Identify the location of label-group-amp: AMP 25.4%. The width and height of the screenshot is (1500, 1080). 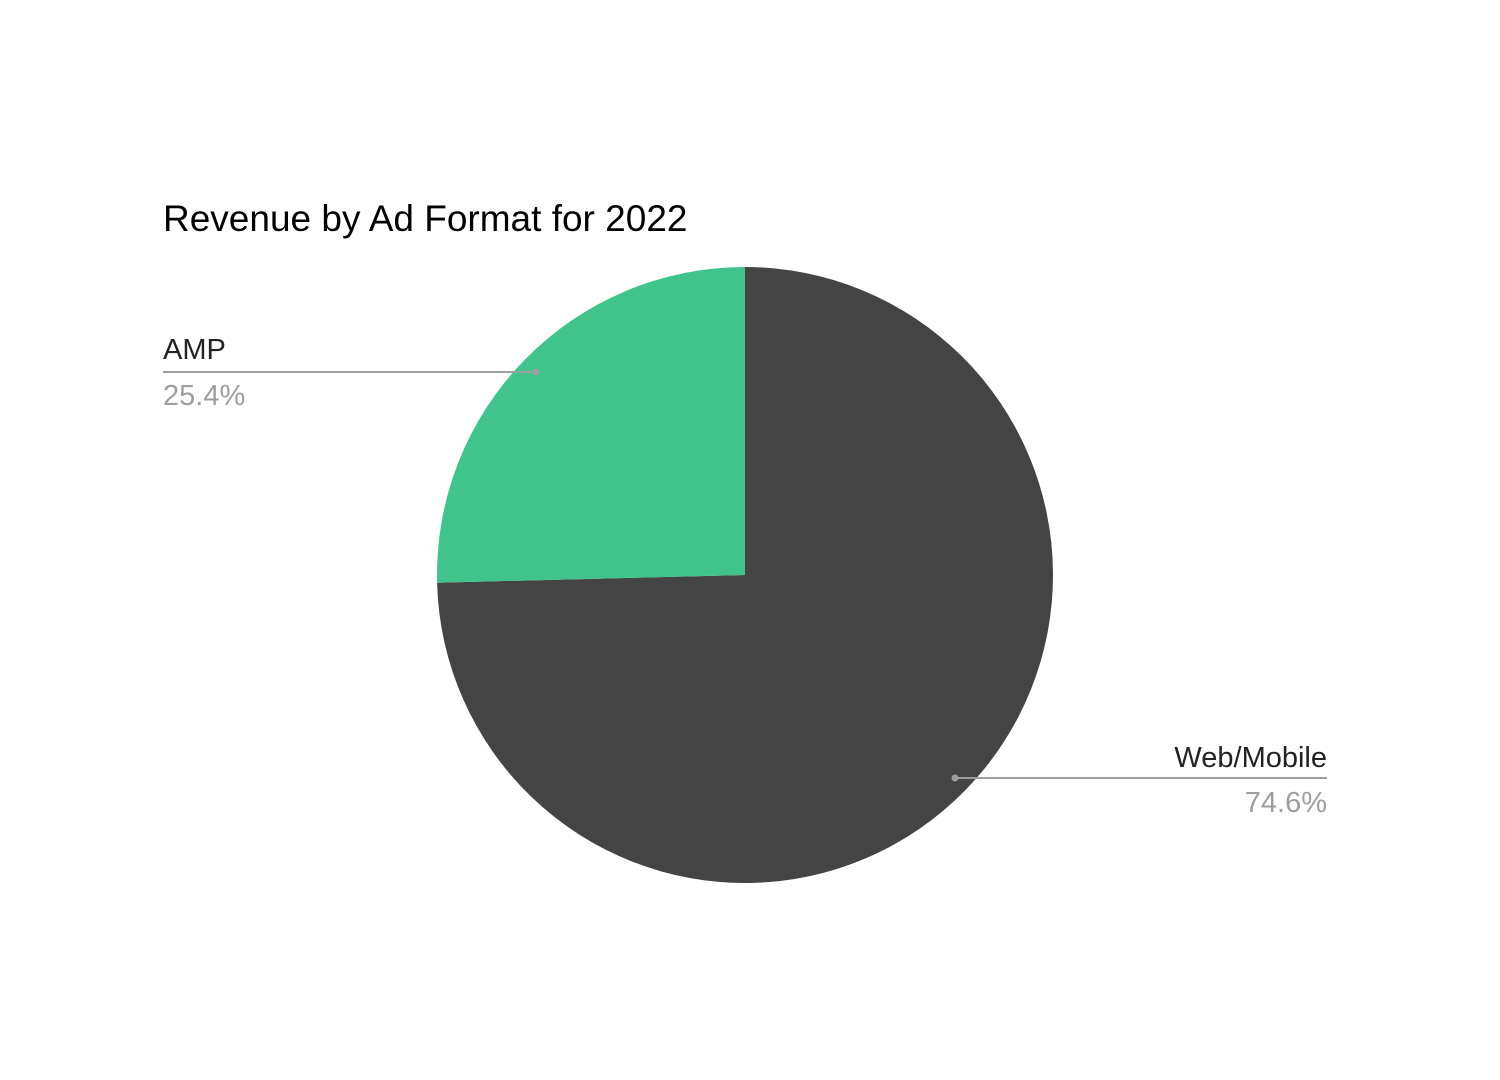
(351, 373).